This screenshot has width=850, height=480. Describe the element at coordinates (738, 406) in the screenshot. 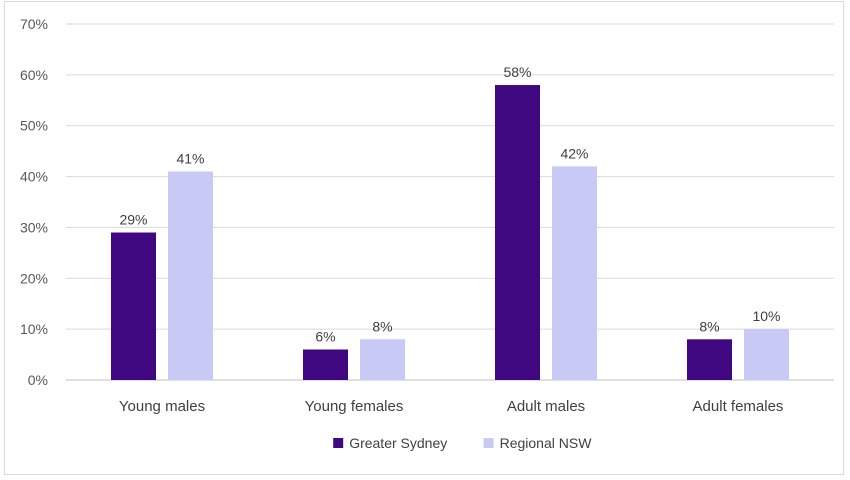

I see `x-tick-label: Adult females` at that location.